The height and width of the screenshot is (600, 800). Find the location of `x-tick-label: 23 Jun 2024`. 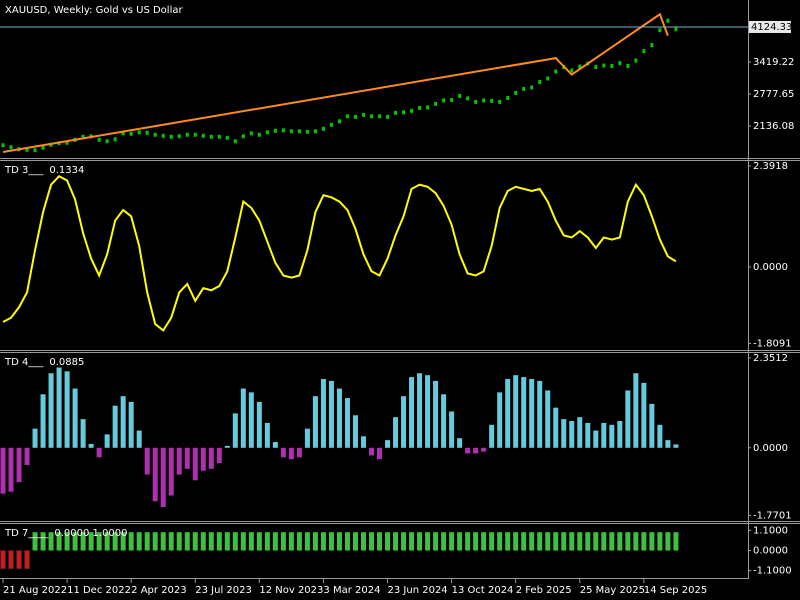

x-tick-label: 23 Jun 2024 is located at coordinates (418, 590).